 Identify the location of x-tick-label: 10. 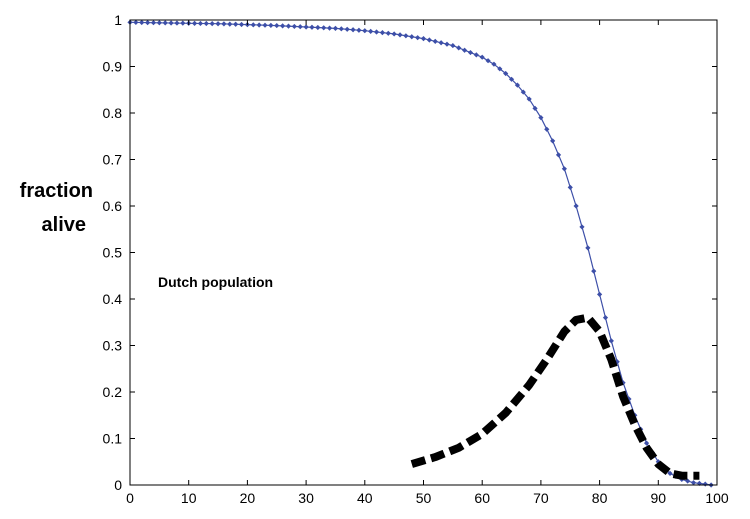
(189, 498).